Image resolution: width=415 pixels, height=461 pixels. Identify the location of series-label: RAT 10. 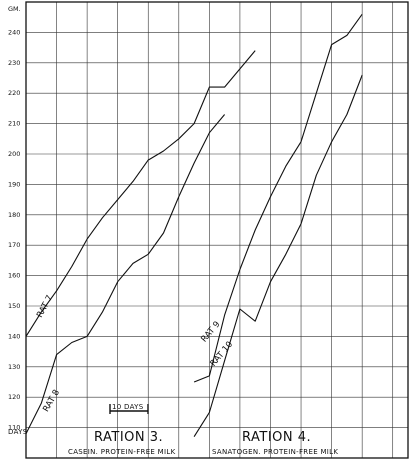
(222, 354).